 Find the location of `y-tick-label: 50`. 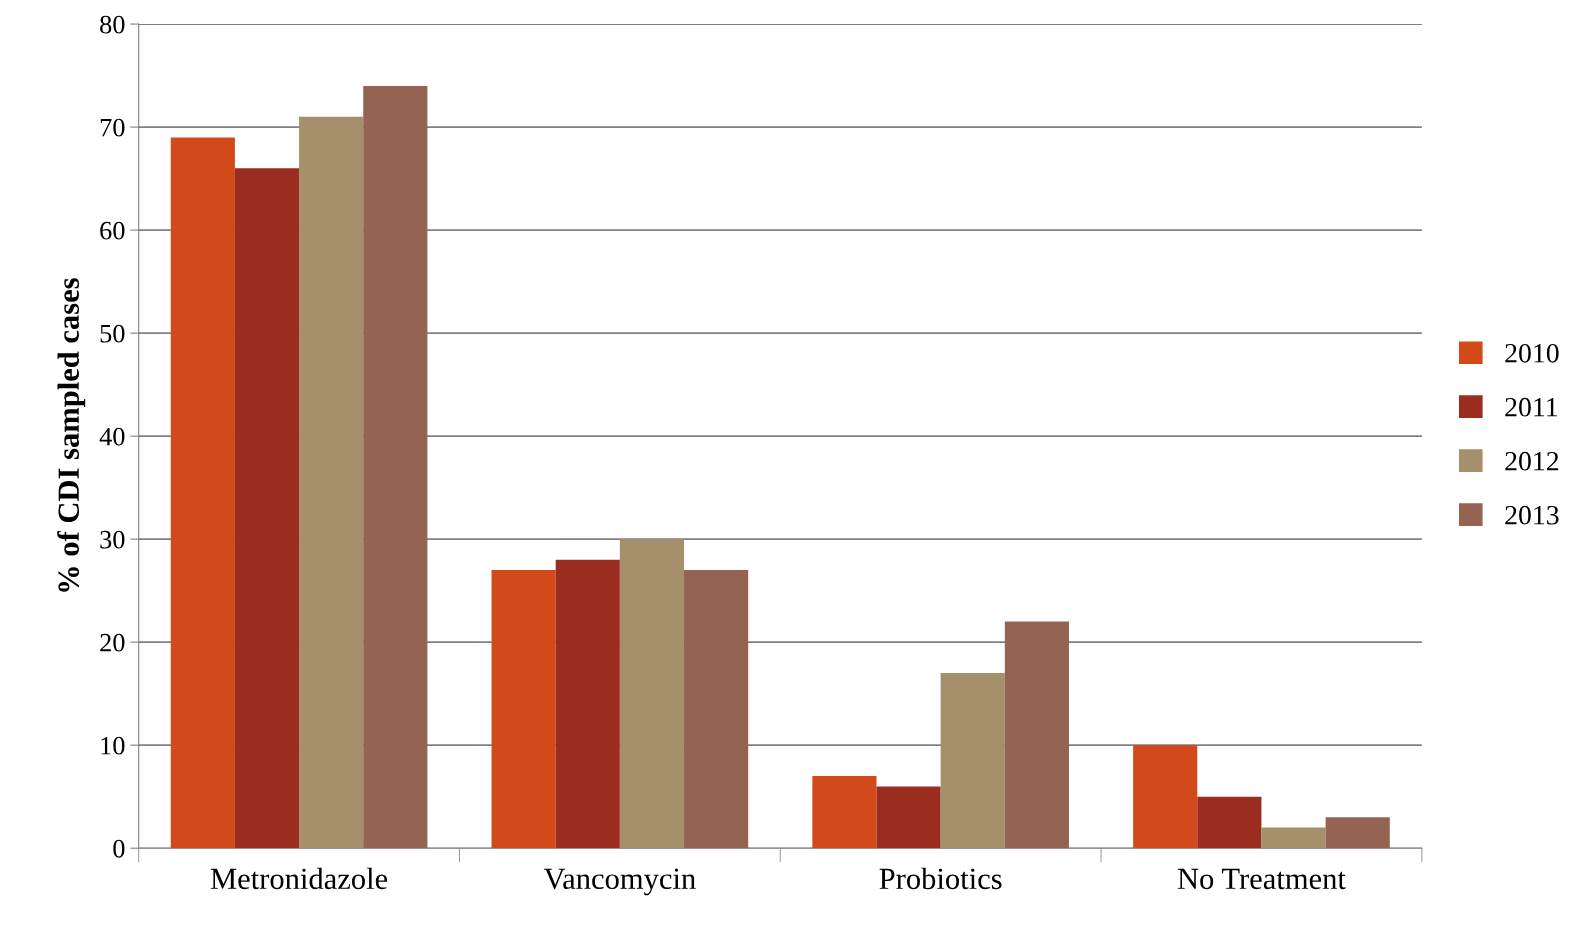

y-tick-label: 50 is located at coordinates (112, 333).